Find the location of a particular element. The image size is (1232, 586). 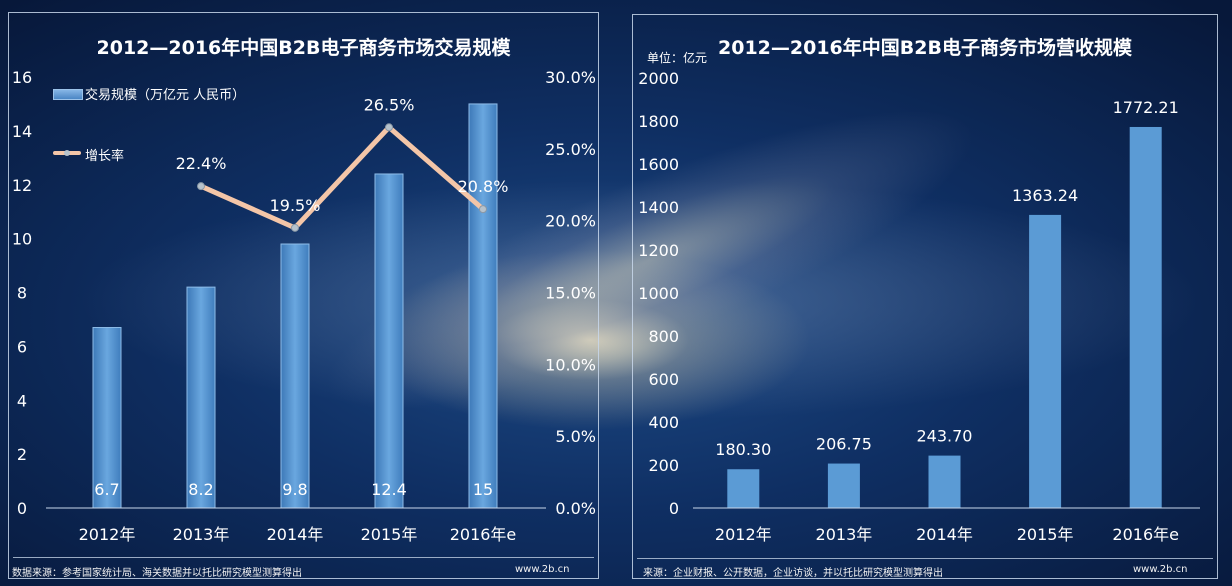

y-axis-tick-label: 4 is located at coordinates (22, 400).